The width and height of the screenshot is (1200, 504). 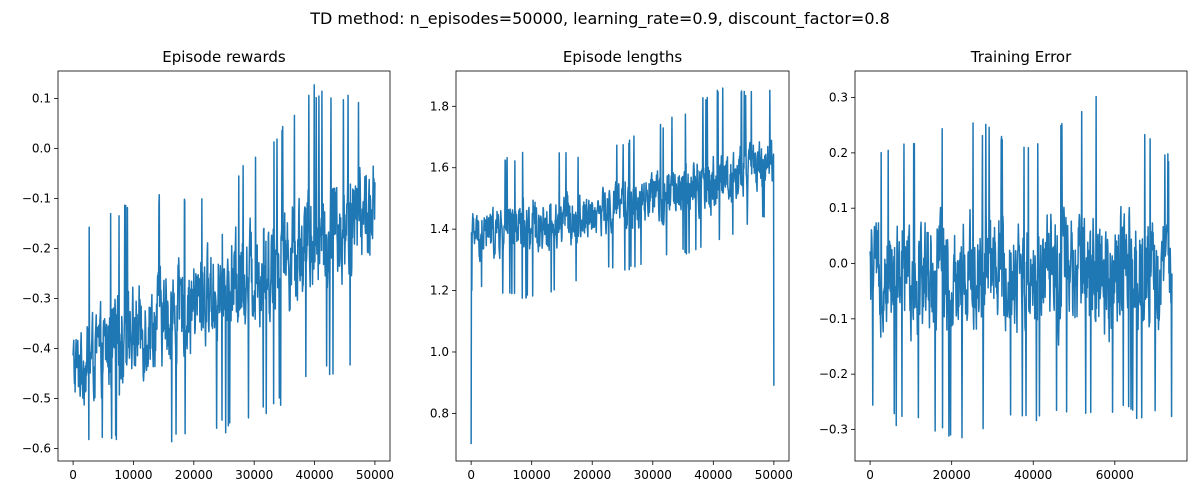 What do you see at coordinates (838, 98) in the screenshot?
I see `y-tick-label: 0.3` at bounding box center [838, 98].